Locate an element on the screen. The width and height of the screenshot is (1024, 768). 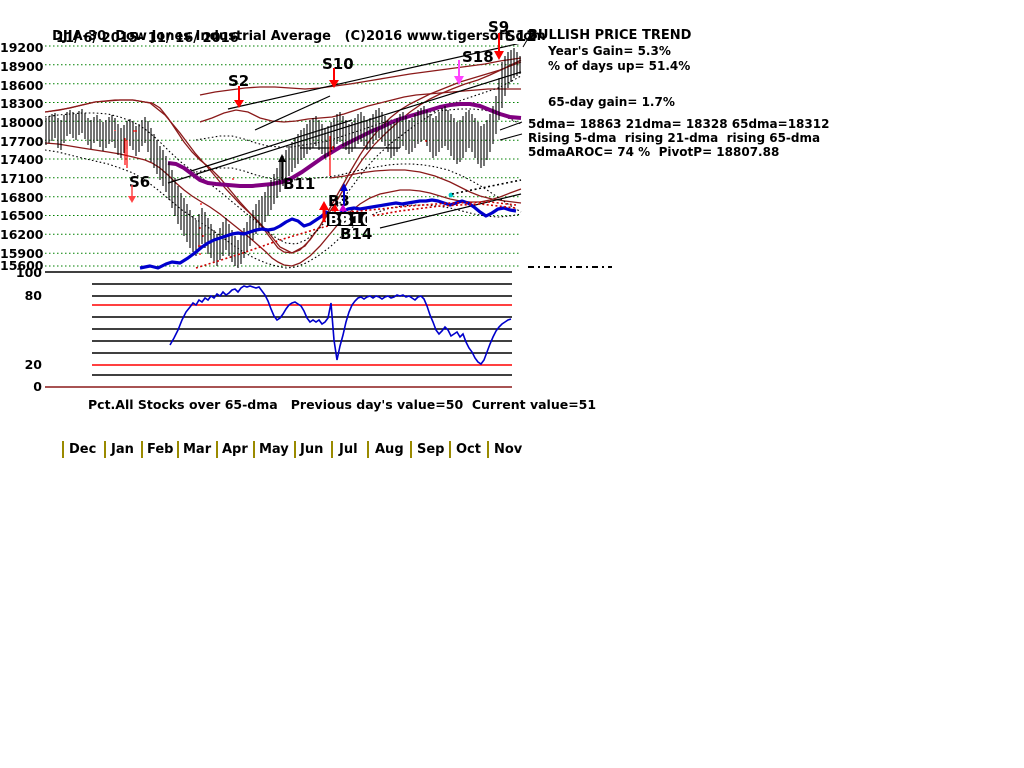
month-label-dec: Dec is located at coordinates (83, 449).